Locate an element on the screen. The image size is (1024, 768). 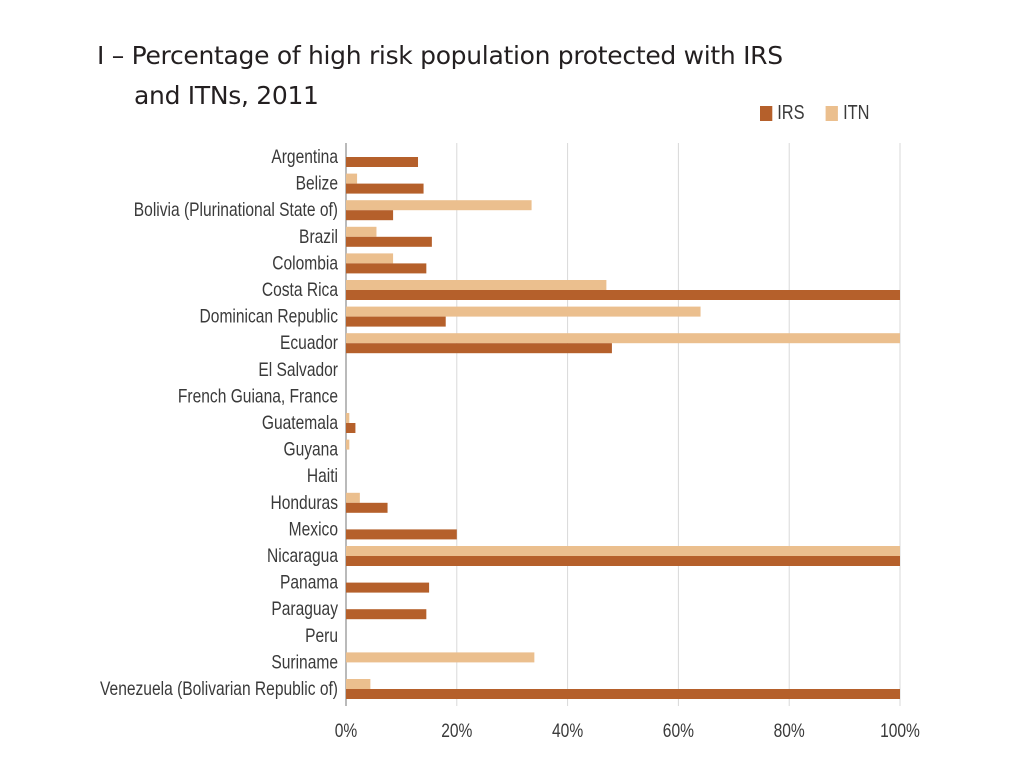
category-label: Dominican Republic is located at coordinates (269, 316).